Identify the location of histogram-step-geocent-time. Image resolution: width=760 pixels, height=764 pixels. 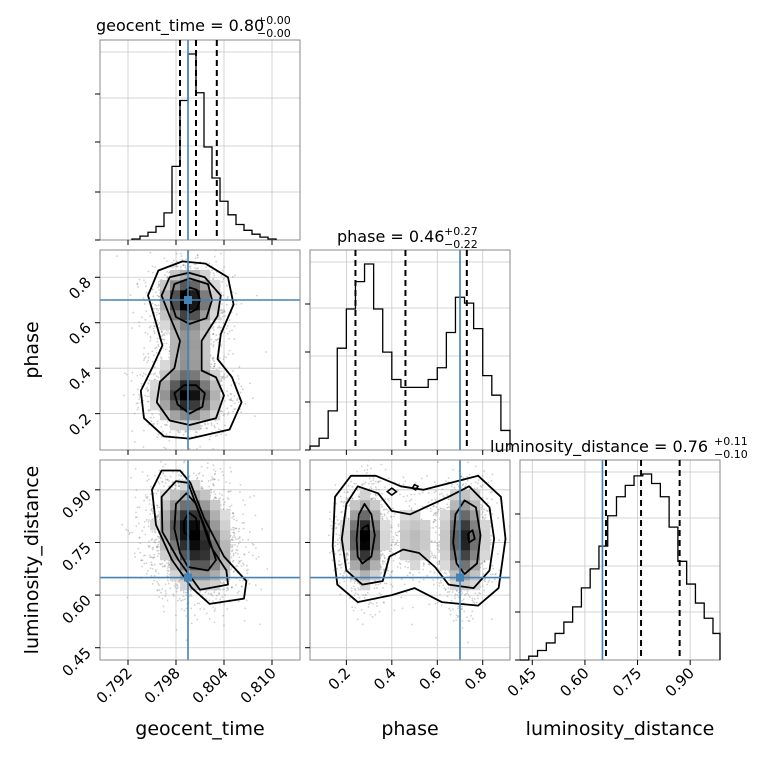
(204, 147).